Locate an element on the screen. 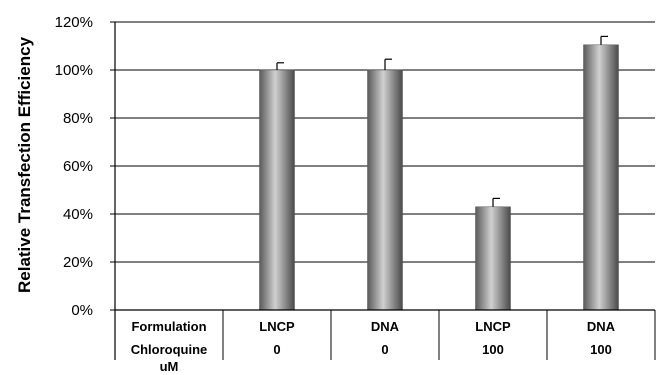 The image size is (659, 375). y-tick-label: 20% is located at coordinates (78, 262).